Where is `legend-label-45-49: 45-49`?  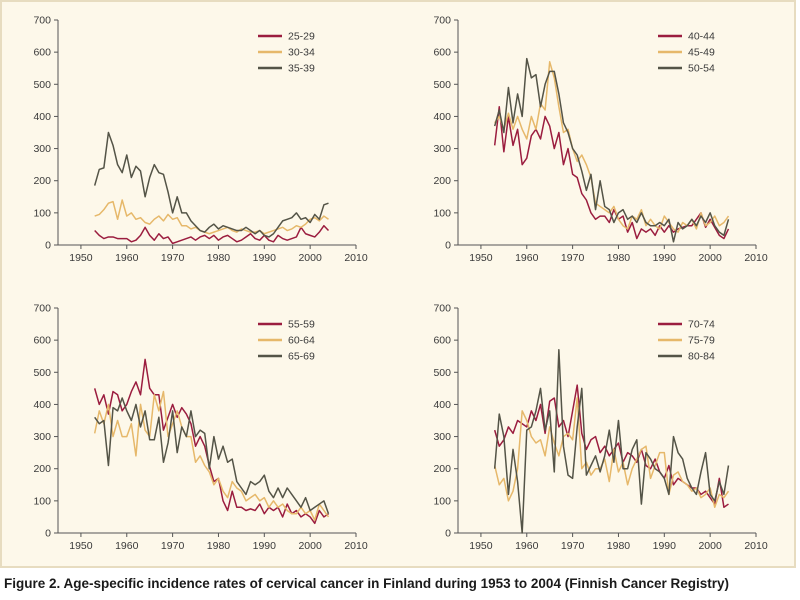 legend-label-45-49: 45-49 is located at coordinates (701, 53).